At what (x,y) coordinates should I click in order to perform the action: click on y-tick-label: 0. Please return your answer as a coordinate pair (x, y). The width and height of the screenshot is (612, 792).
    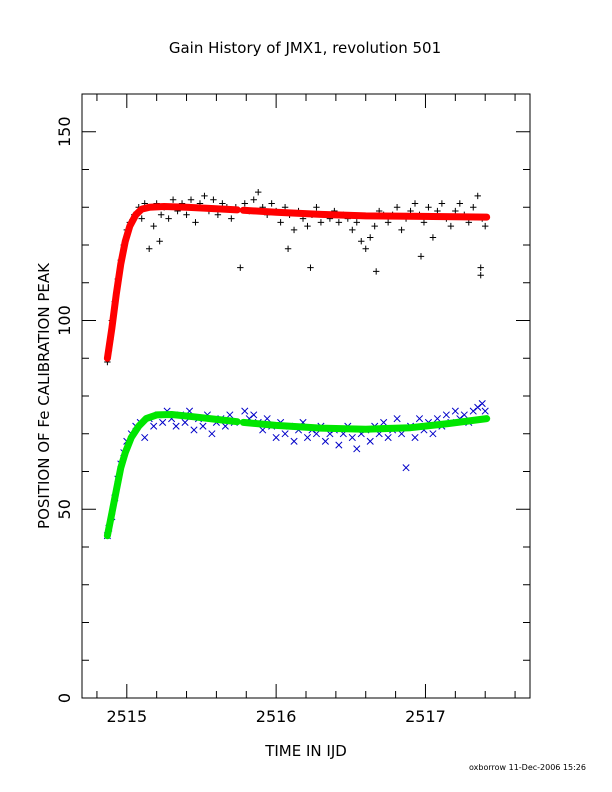
    Looking at the image, I should click on (64, 698).